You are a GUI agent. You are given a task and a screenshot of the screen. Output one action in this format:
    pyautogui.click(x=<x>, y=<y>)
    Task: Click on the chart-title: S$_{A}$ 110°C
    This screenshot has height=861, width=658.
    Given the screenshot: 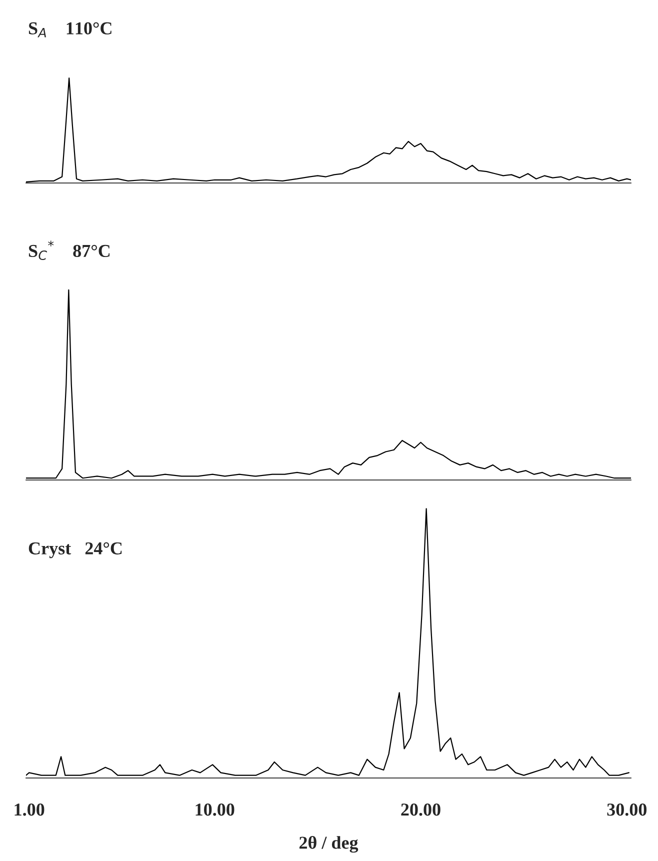 What is the action you would take?
    pyautogui.click(x=70, y=30)
    